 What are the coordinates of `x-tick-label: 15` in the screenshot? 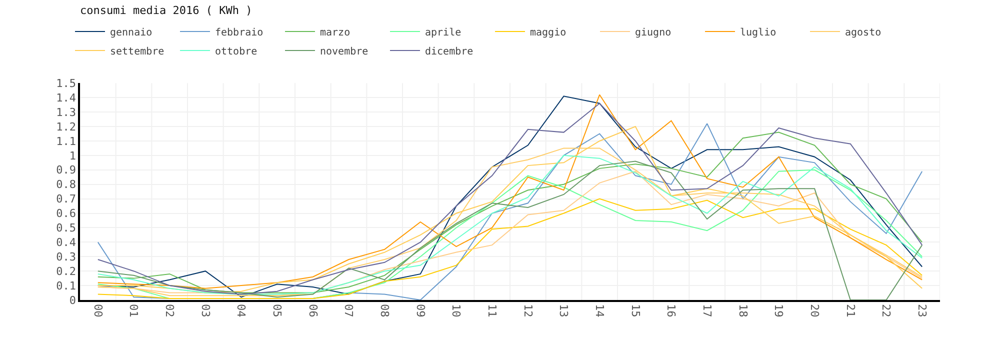 It's located at (635, 311).